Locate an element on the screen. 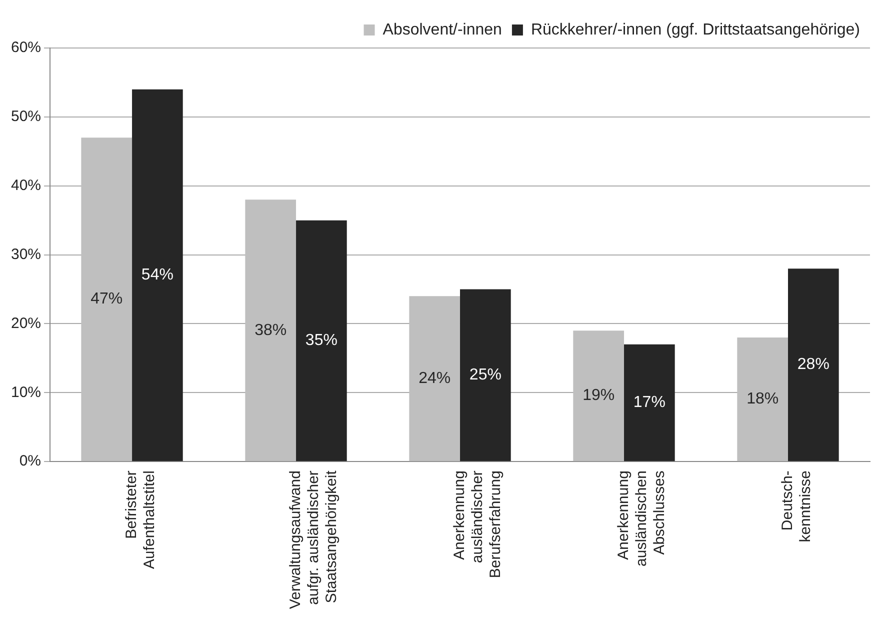 The width and height of the screenshot is (894, 620). y-tick-label: 40% is located at coordinates (26, 185).